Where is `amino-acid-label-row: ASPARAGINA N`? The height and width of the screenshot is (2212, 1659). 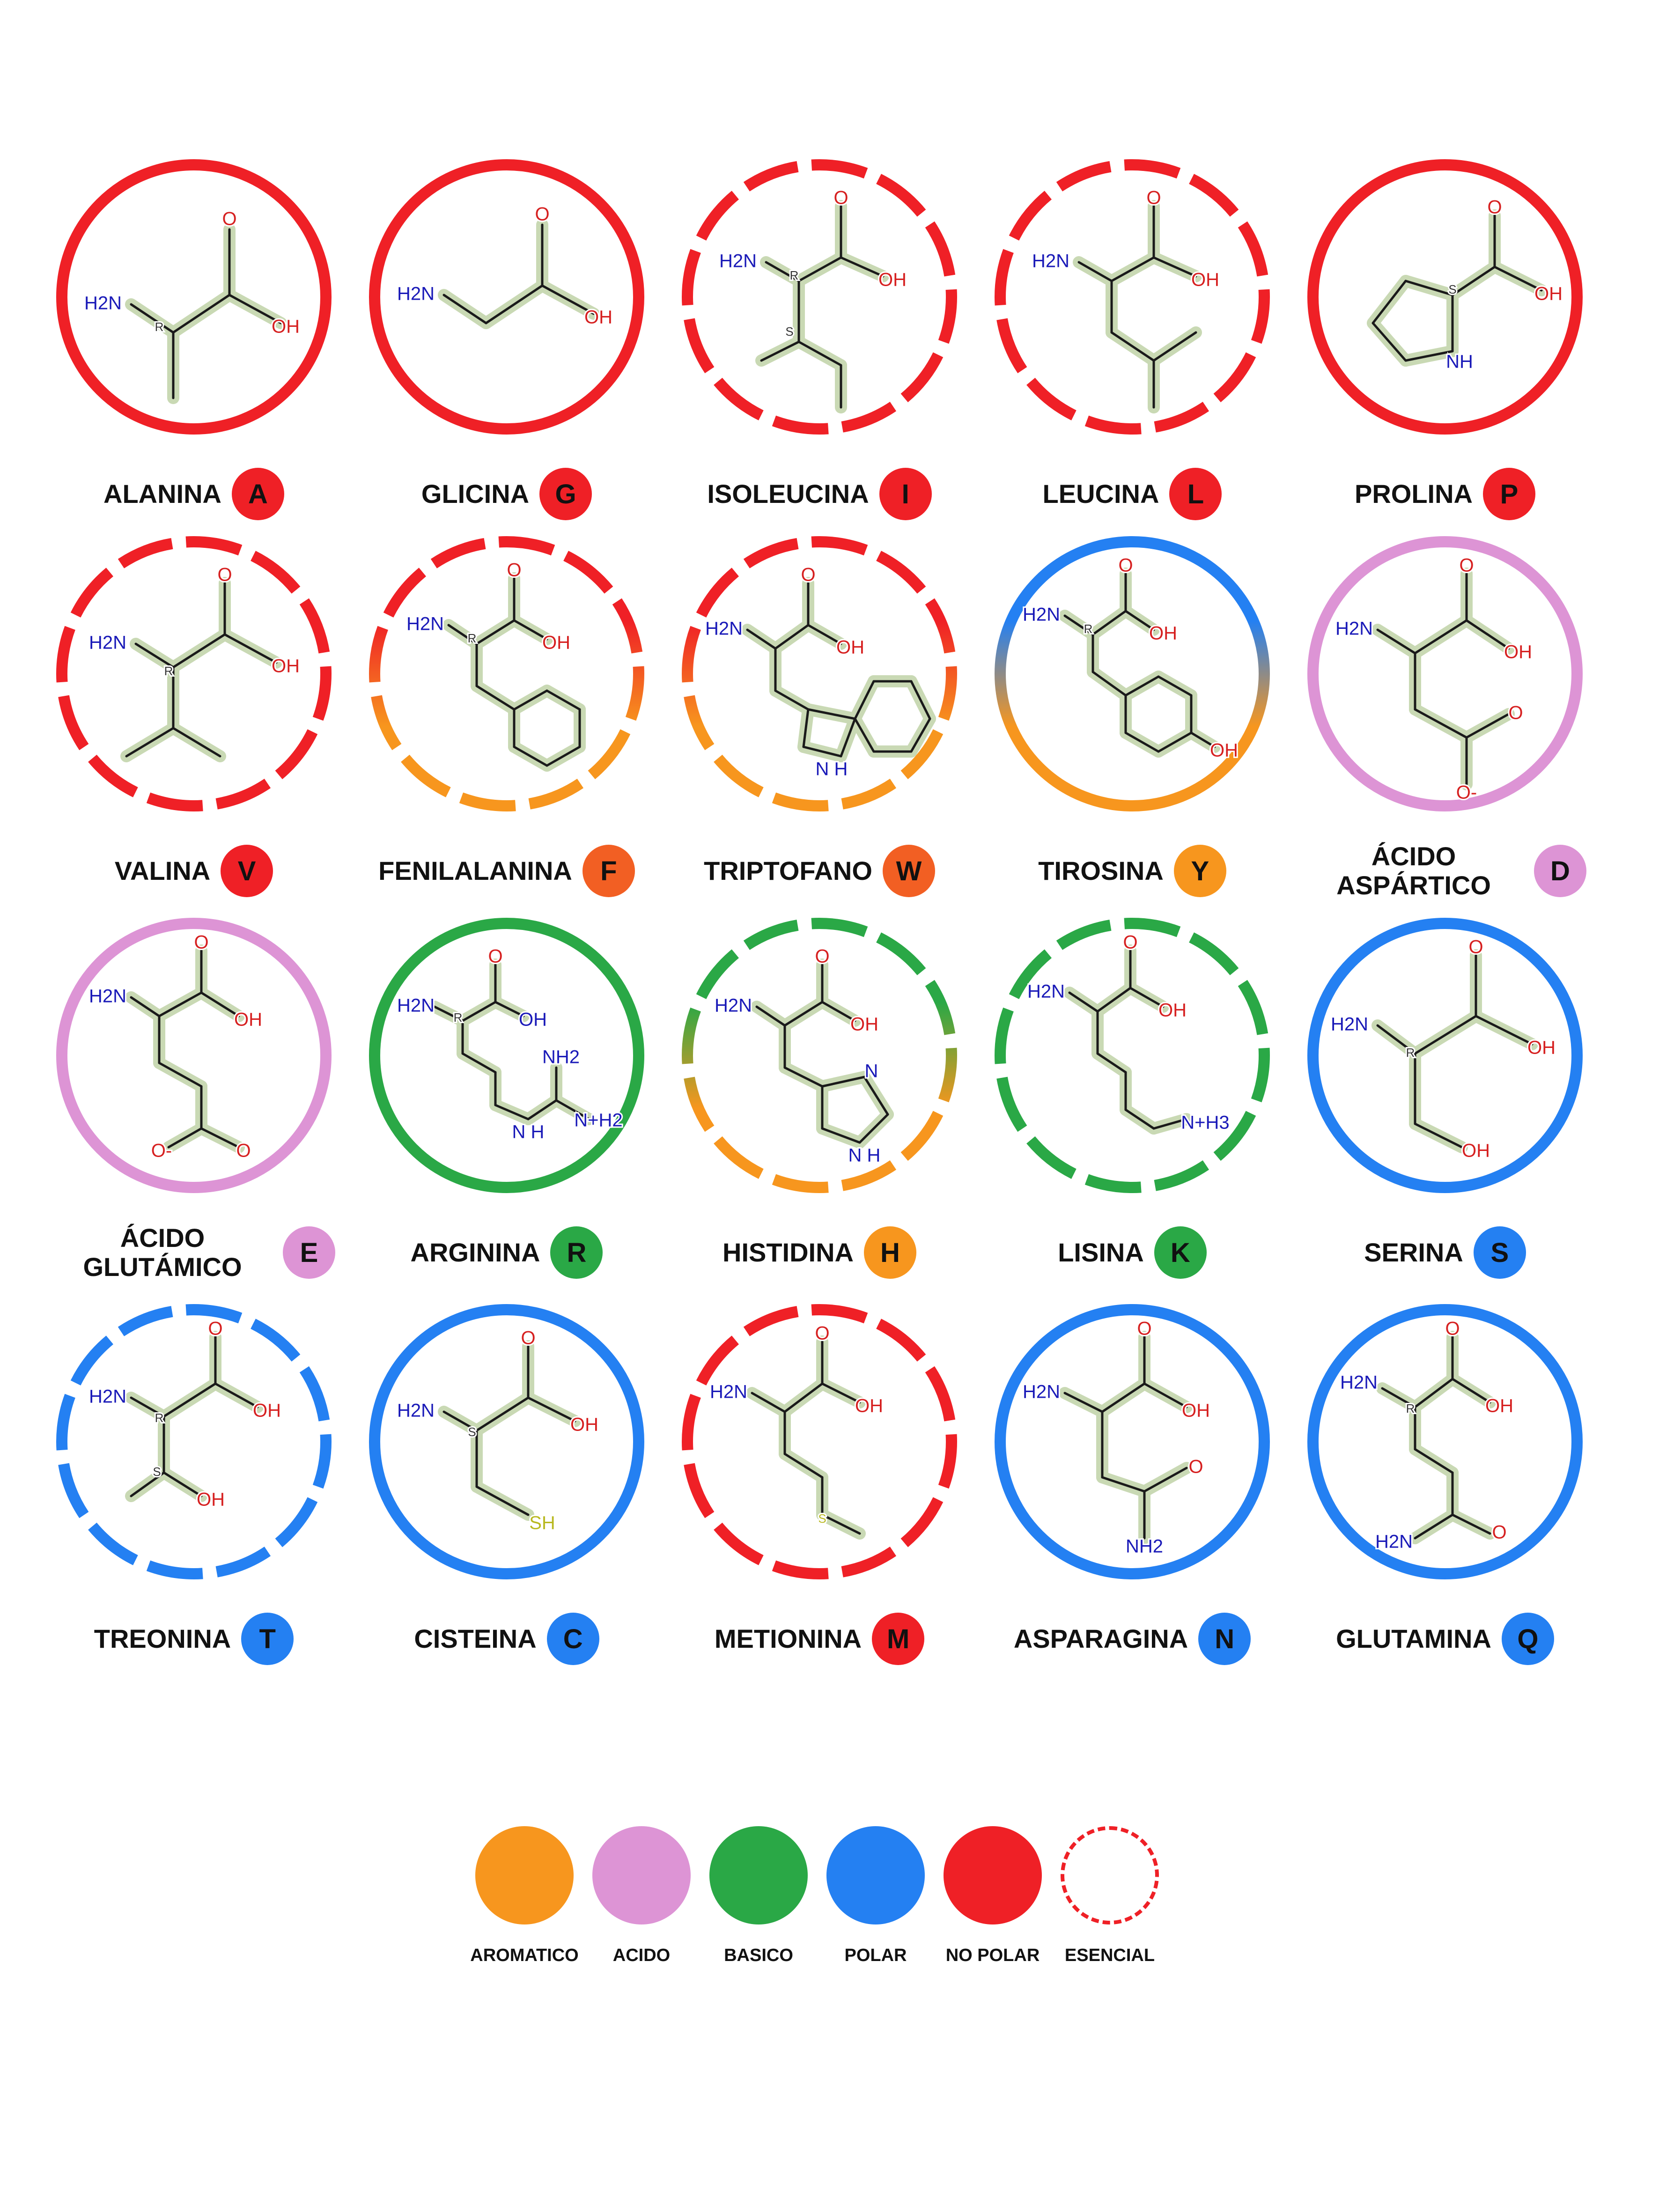
amino-acid-label-row: ASPARAGINA N is located at coordinates (1132, 1639).